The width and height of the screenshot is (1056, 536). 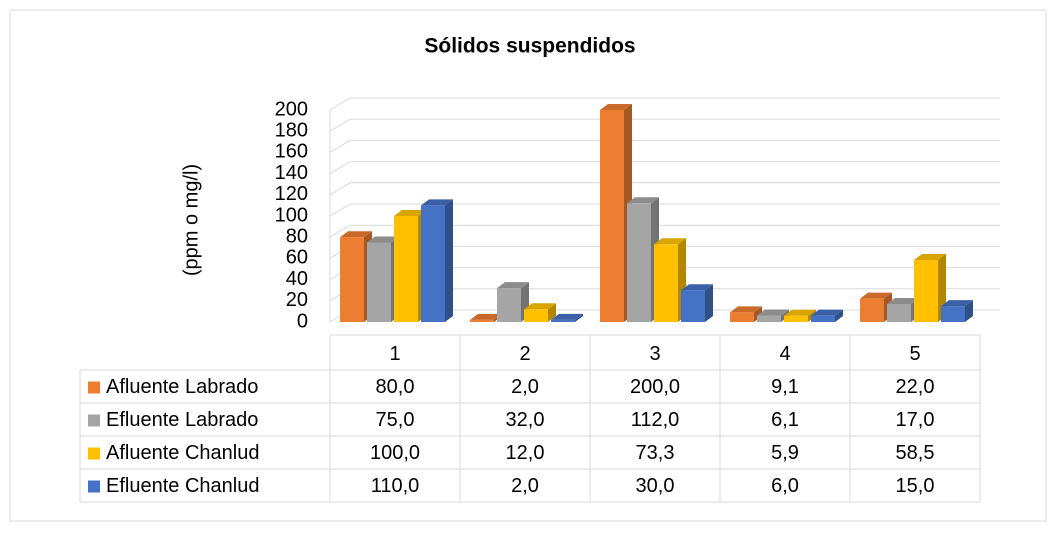 What do you see at coordinates (291, 194) in the screenshot?
I see `y-tick-label: 120` at bounding box center [291, 194].